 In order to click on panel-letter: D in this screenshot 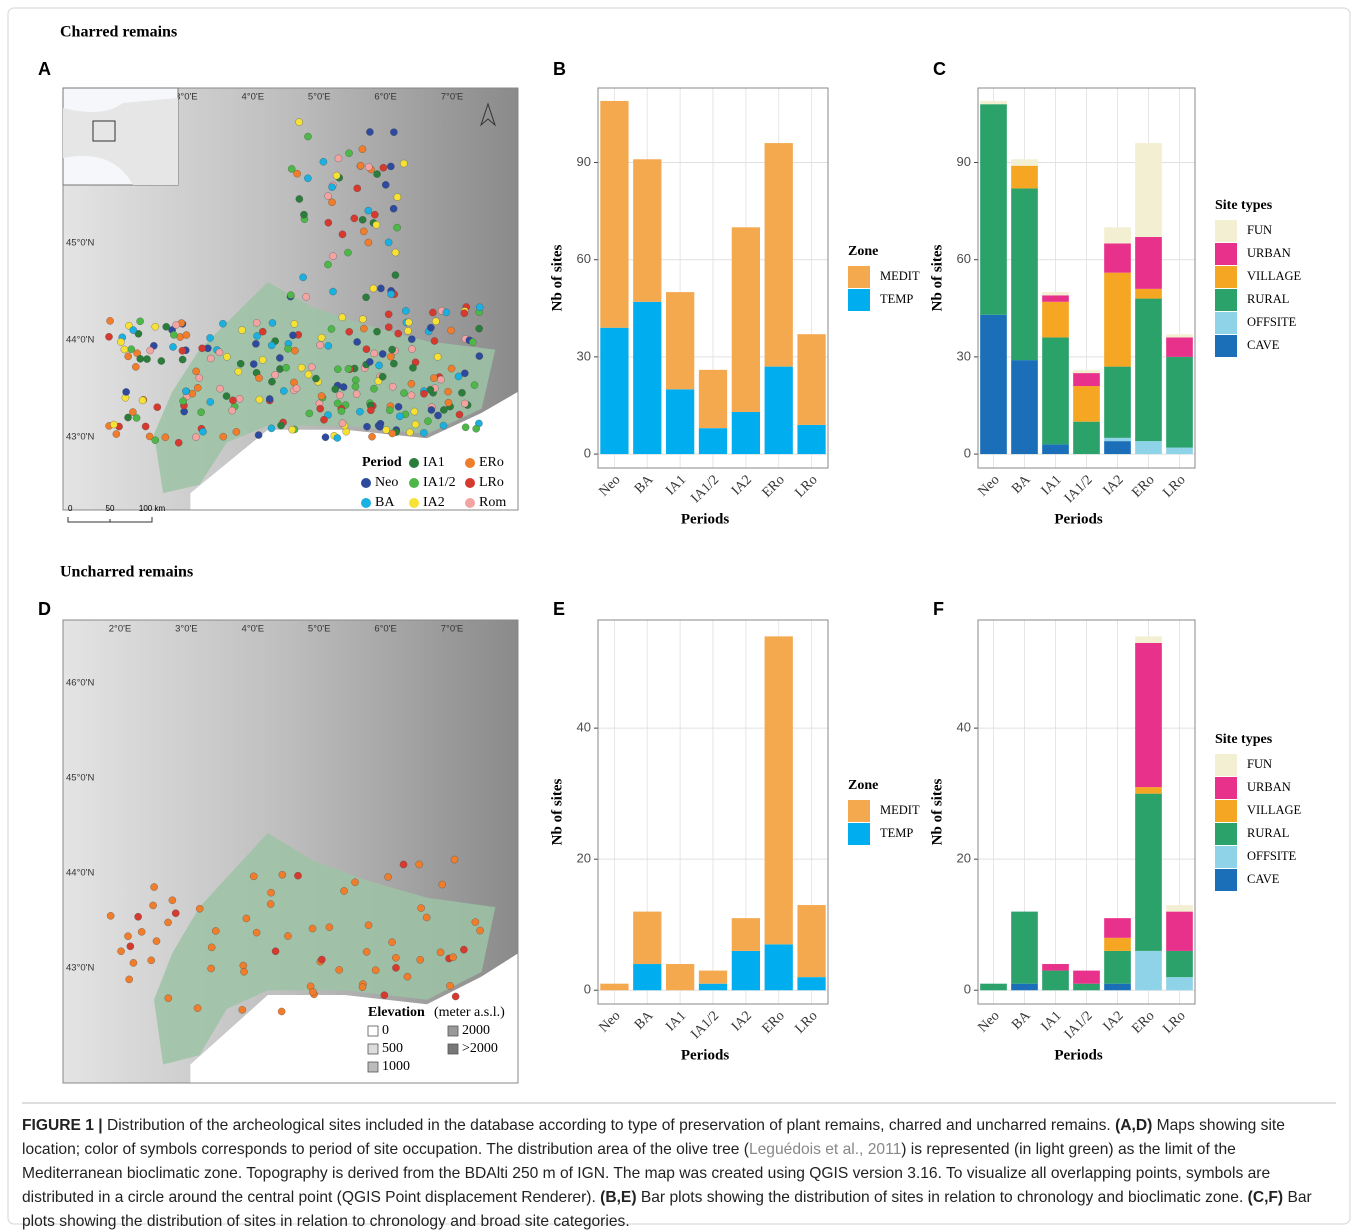, I will do `click(44, 609)`.